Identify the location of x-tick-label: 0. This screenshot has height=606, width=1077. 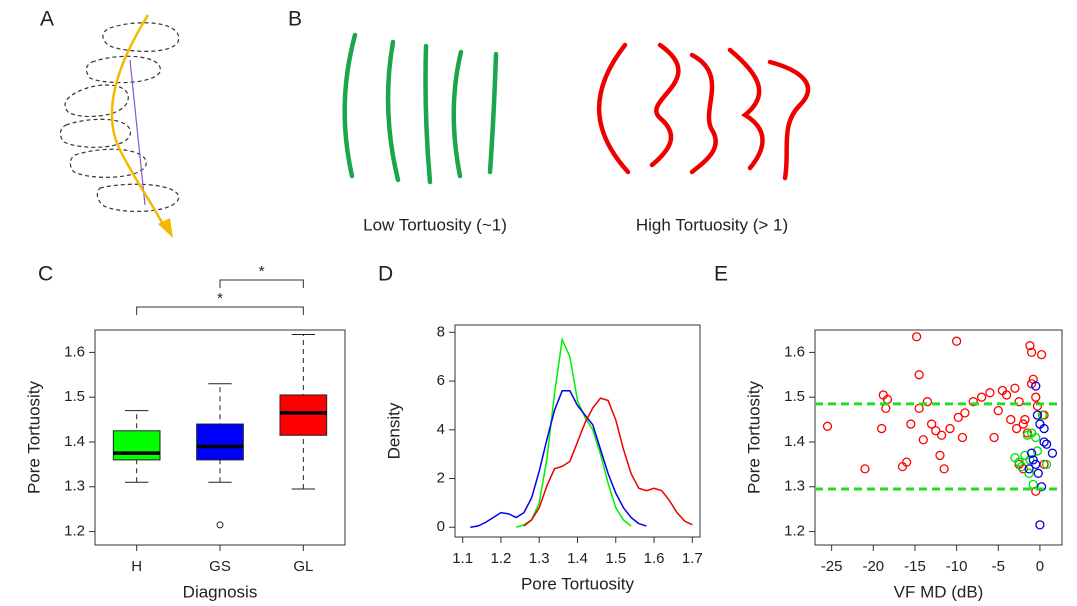
(1040, 566).